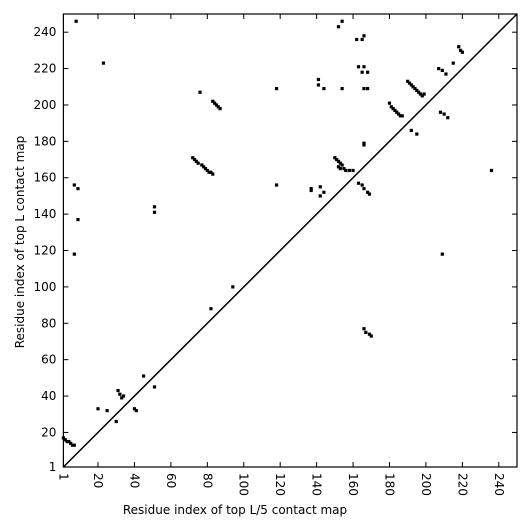  Describe the element at coordinates (44, 105) in the screenshot. I see `y-tick-label: 200` at that location.